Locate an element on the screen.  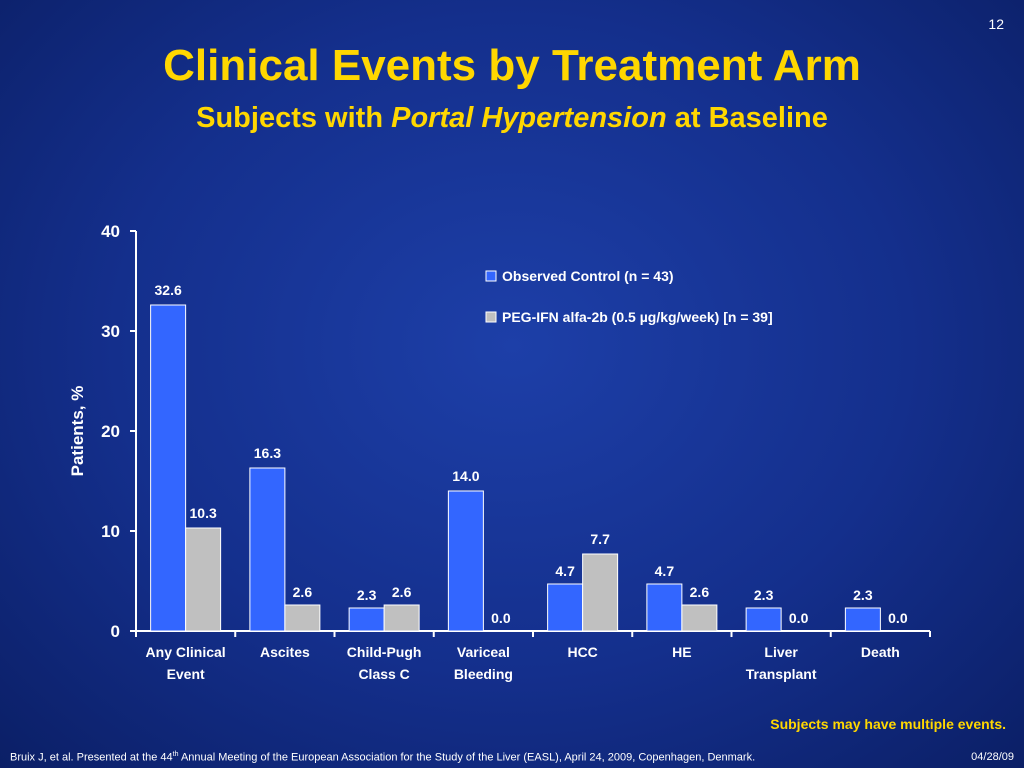
x-category-label: Child-Pugh is located at coordinates (384, 652).